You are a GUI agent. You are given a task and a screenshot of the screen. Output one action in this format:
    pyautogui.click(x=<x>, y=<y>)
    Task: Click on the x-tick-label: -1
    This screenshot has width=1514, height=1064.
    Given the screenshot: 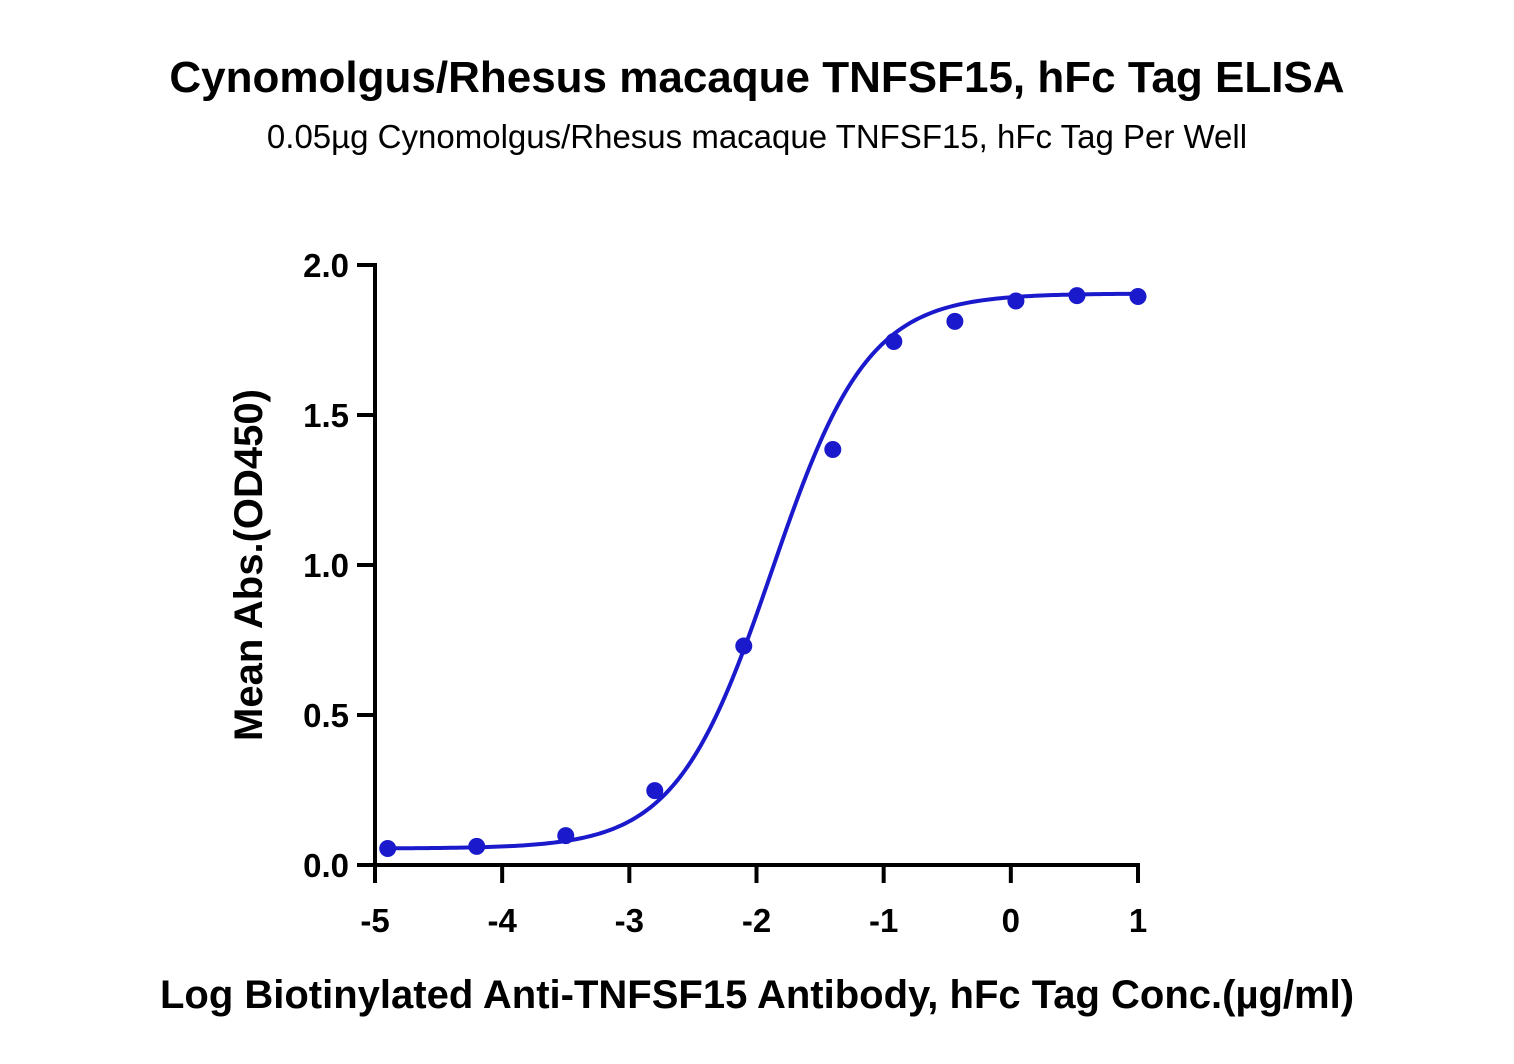 What is the action you would take?
    pyautogui.click(x=883, y=920)
    